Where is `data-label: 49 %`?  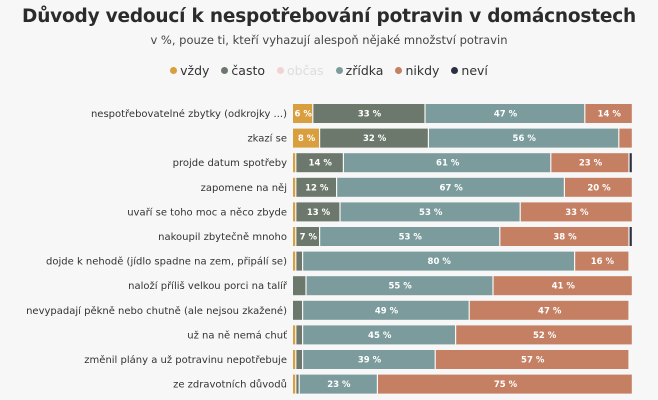 data-label: 49 % is located at coordinates (387, 311).